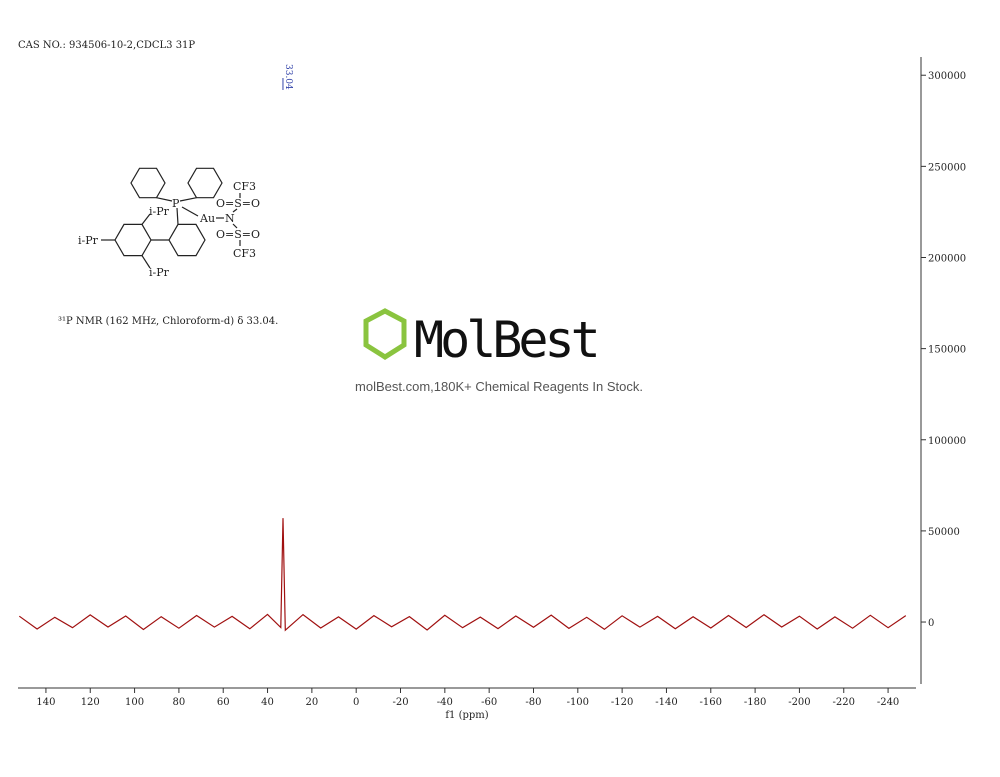 The width and height of the screenshot is (1000, 777). What do you see at coordinates (755, 702) in the screenshot?
I see `x-tick-label: -180` at bounding box center [755, 702].